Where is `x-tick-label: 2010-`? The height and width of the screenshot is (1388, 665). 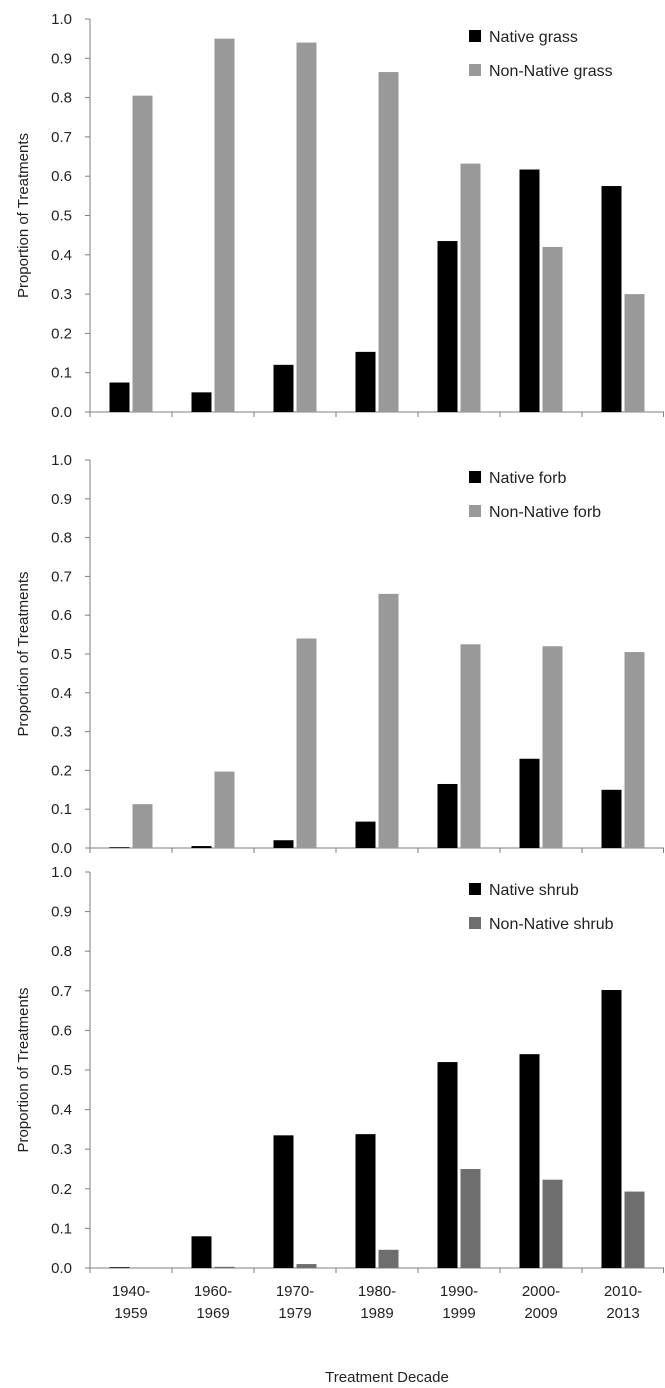
x-tick-label: 2010- is located at coordinates (623, 1291).